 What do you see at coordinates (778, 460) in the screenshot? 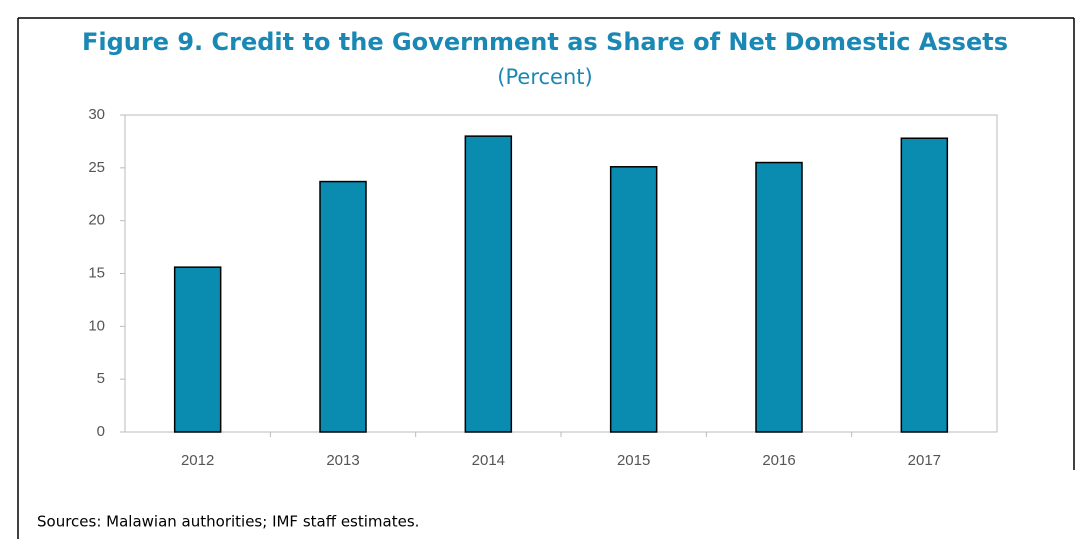
I see `x-tick-label: 2016` at bounding box center [778, 460].